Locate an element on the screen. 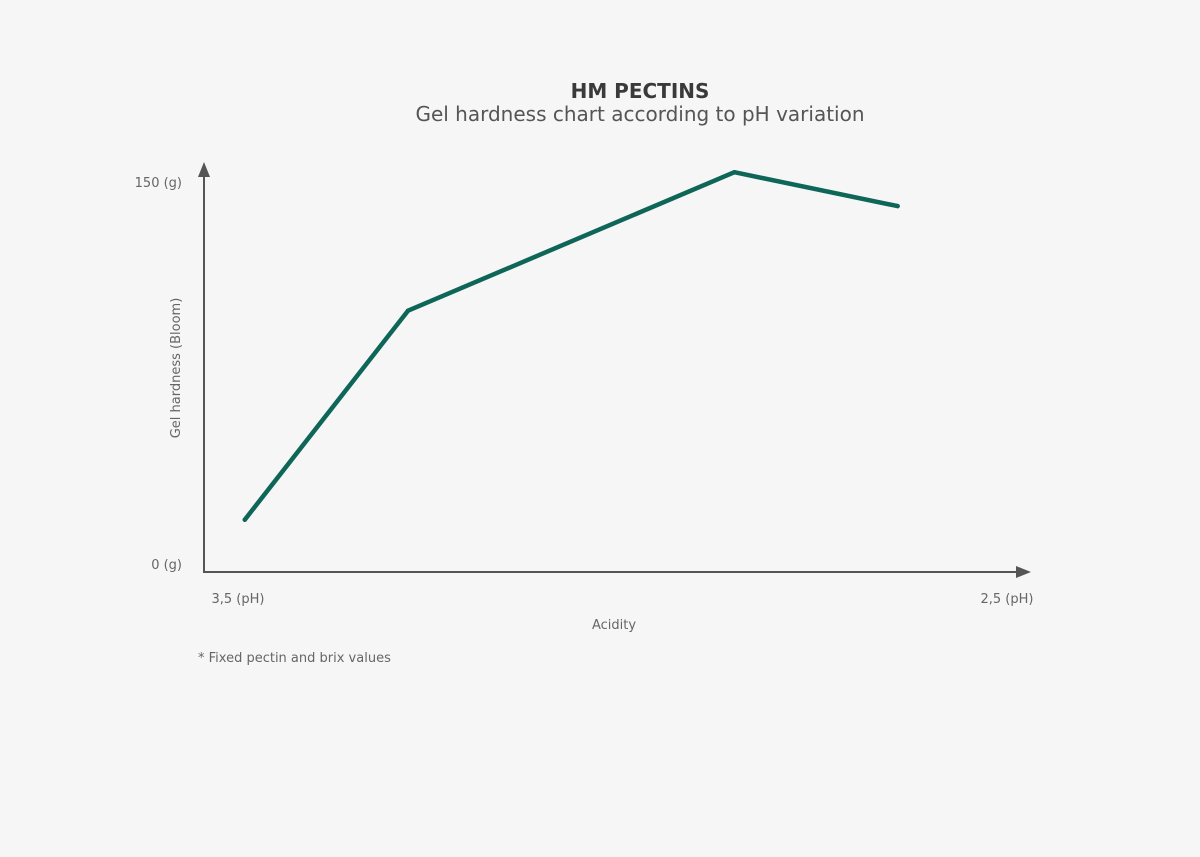 The height and width of the screenshot is (857, 1200). x-tick-label-start: 3,5 (pH) is located at coordinates (238, 599).